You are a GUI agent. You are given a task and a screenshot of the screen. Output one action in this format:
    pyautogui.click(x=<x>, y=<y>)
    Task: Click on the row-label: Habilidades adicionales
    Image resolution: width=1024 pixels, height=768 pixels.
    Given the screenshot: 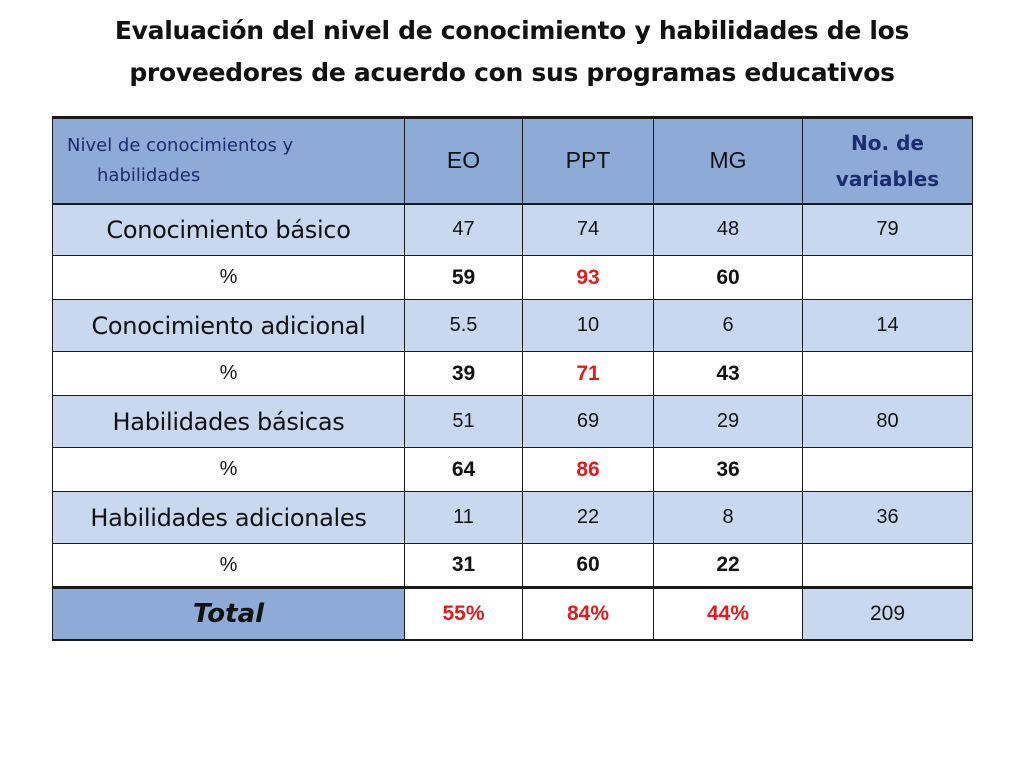 What is the action you would take?
    pyautogui.click(x=228, y=517)
    